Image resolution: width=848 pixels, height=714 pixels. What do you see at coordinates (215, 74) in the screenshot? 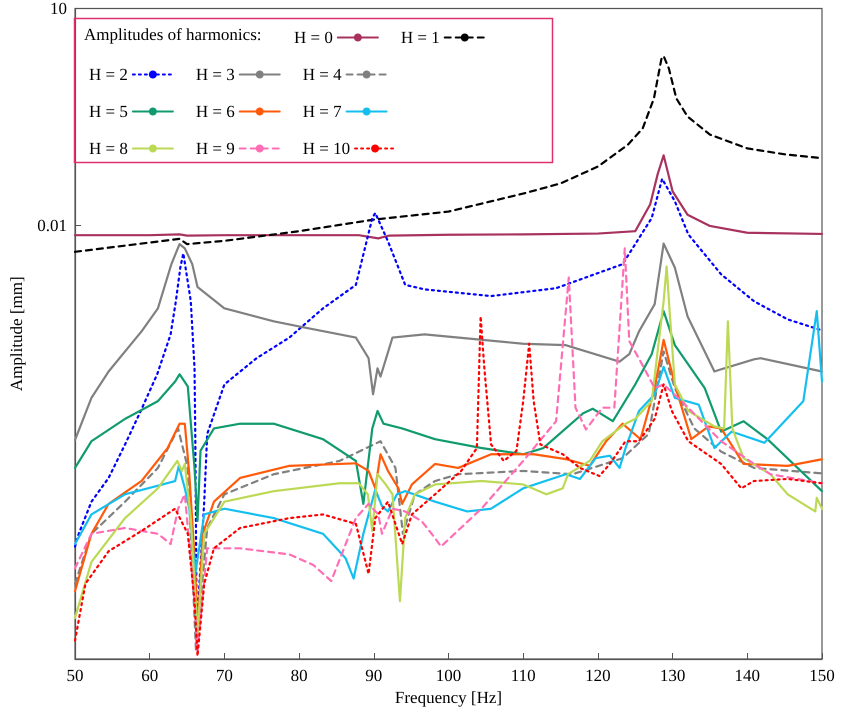
I see `legend-label: H = 3` at bounding box center [215, 74].